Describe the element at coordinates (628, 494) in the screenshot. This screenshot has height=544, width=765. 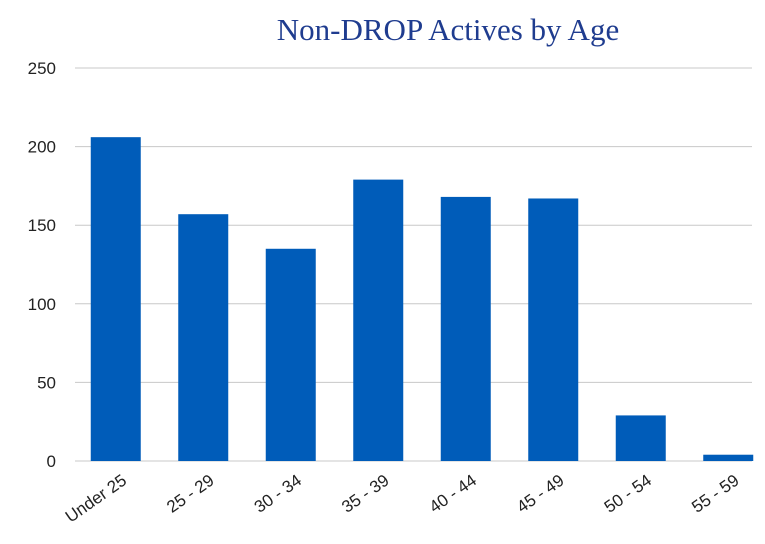
I see `x-tick-label: 50 - 54` at that location.